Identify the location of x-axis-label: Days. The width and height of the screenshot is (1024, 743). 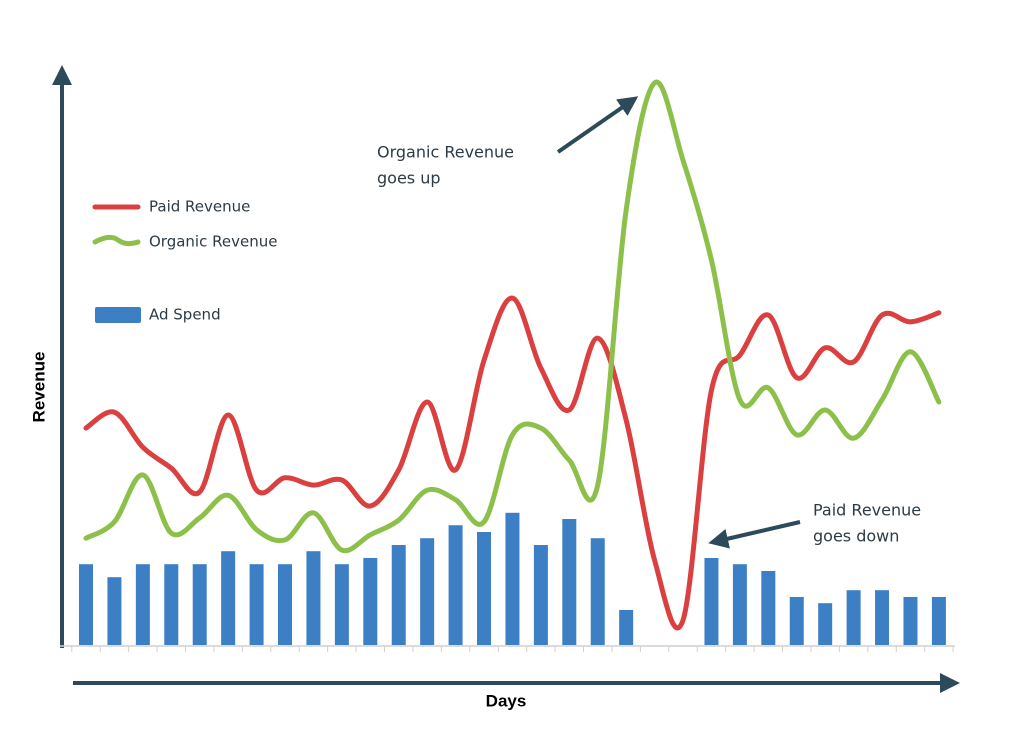
(506, 700).